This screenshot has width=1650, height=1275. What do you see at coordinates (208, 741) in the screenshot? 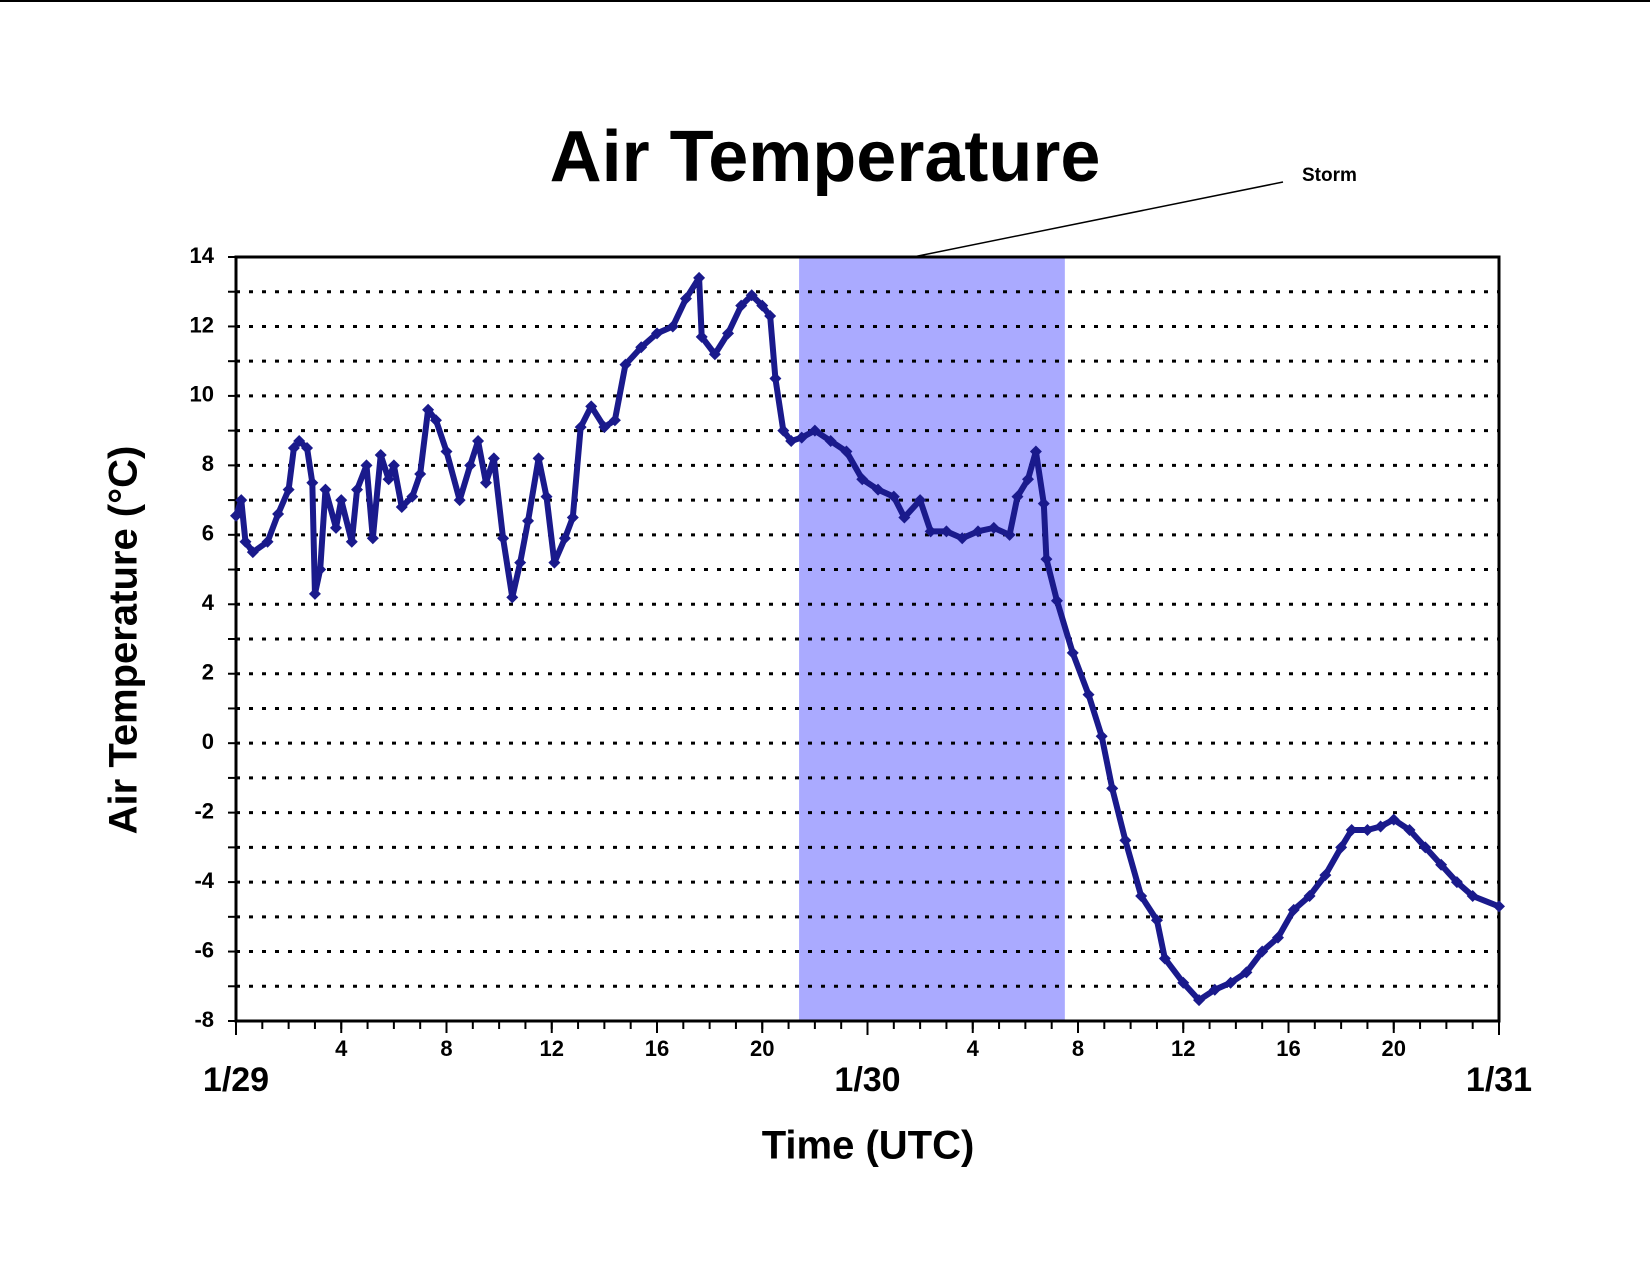
I see `y-tick-label: 0` at bounding box center [208, 741].